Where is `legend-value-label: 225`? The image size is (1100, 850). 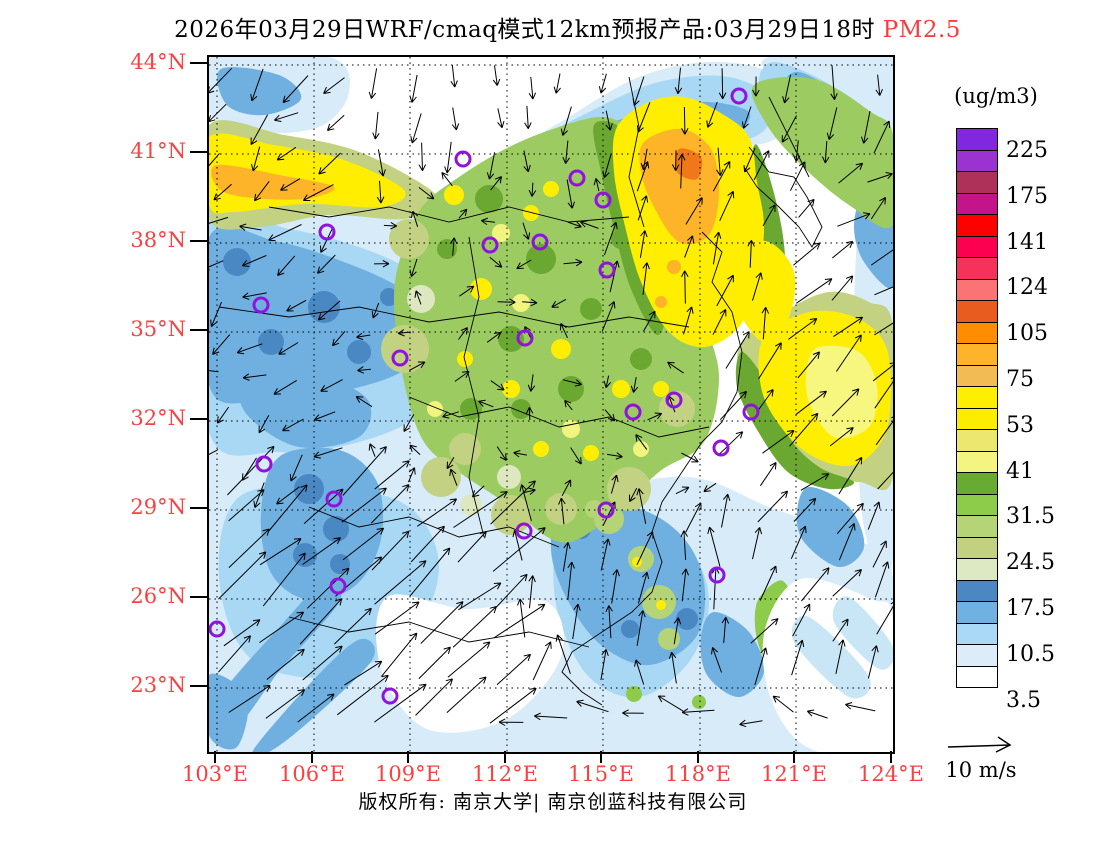
legend-value-label: 225 is located at coordinates (1027, 150).